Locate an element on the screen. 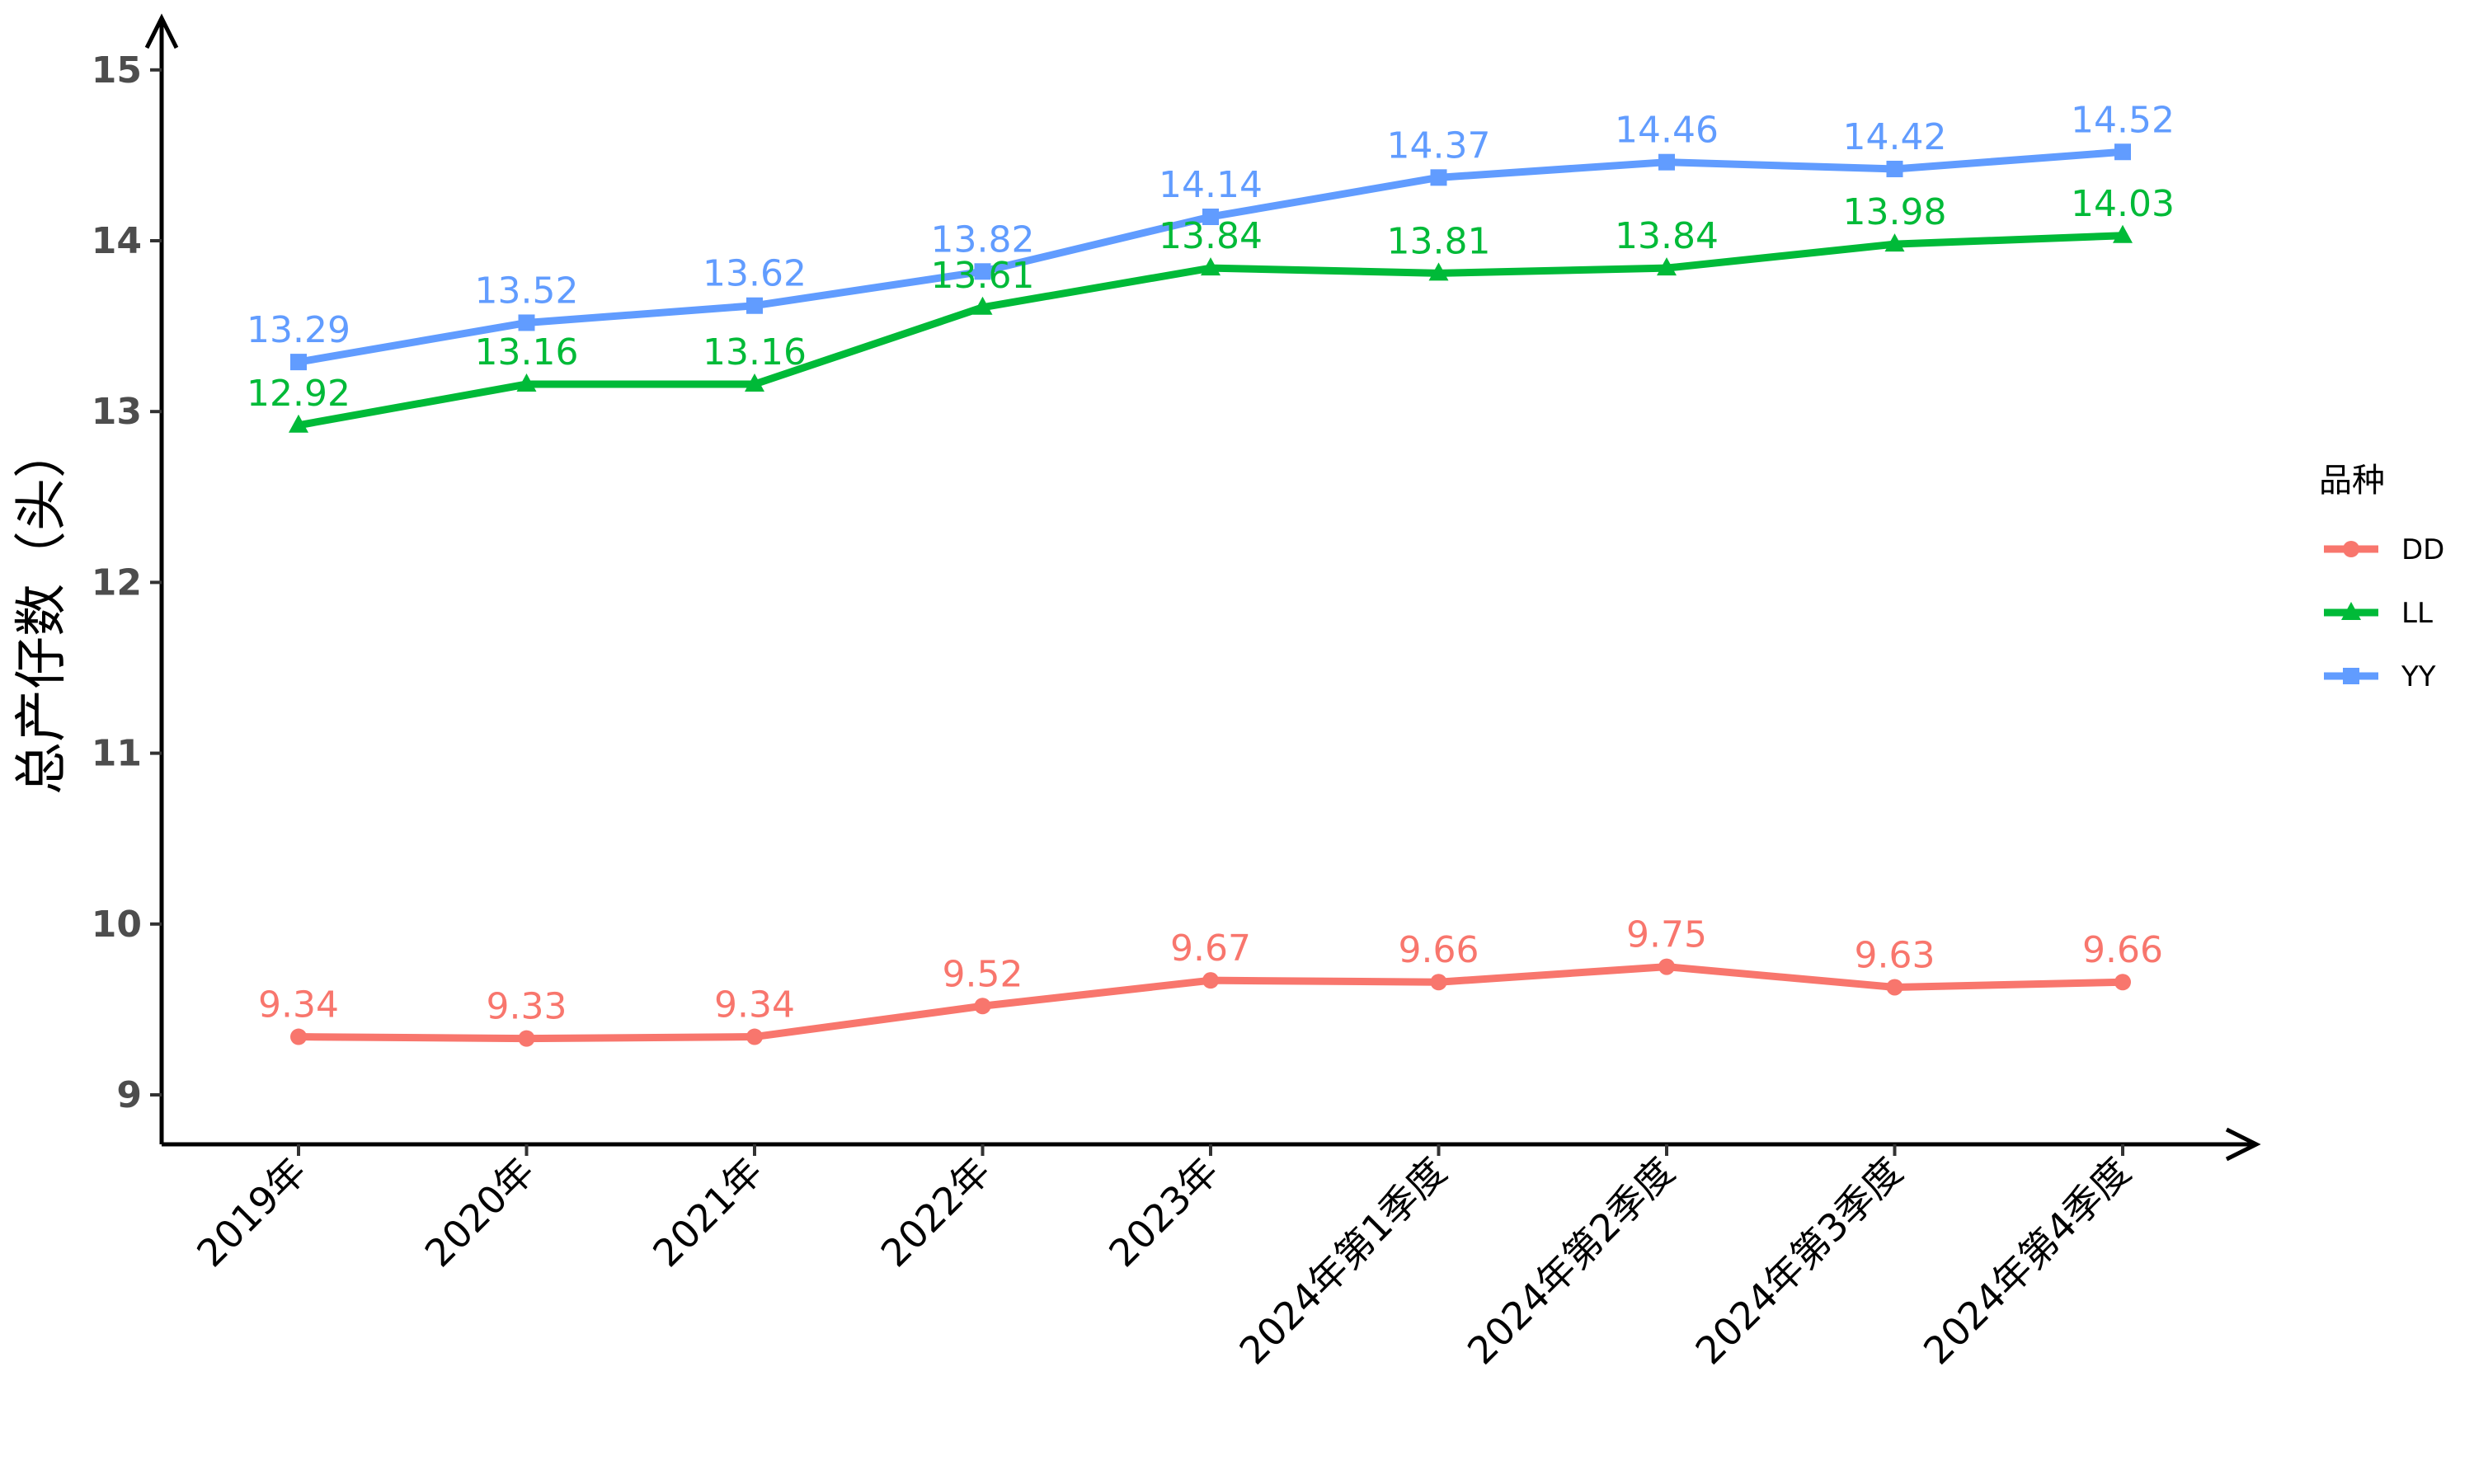 The width and height of the screenshot is (2474, 1484). x-tick-label: 2022年 is located at coordinates (935, 1212).